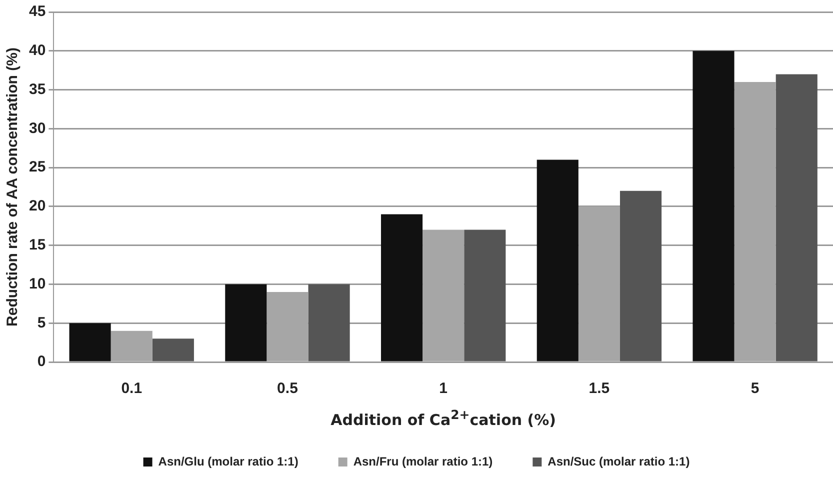 This screenshot has height=498, width=833. Describe the element at coordinates (37, 128) in the screenshot. I see `y-tick-label: 30` at that location.